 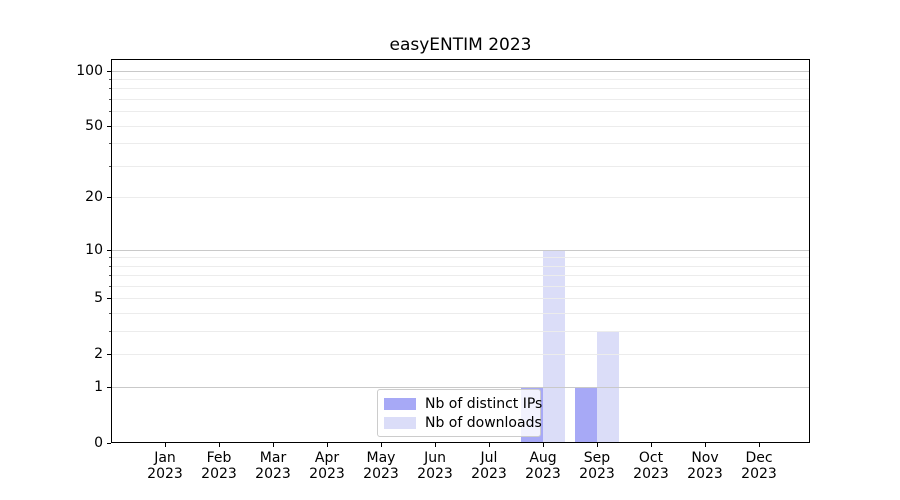 What do you see at coordinates (554, 346) in the screenshot?
I see `bar-nb-of-downloads-aug` at bounding box center [554, 346].